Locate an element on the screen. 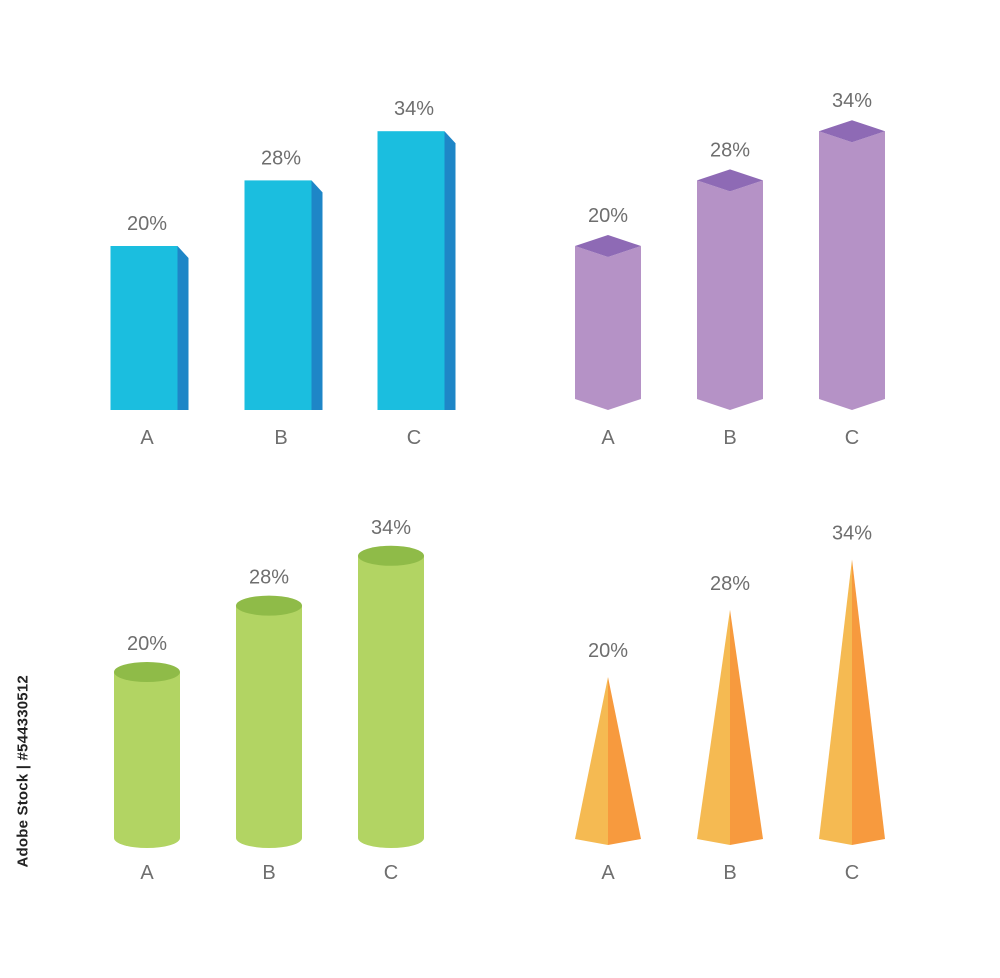 The height and width of the screenshot is (978, 1000). chart-3d-hexagonal-prism: 20% A 28% B 34% C is located at coordinates (730, 269).